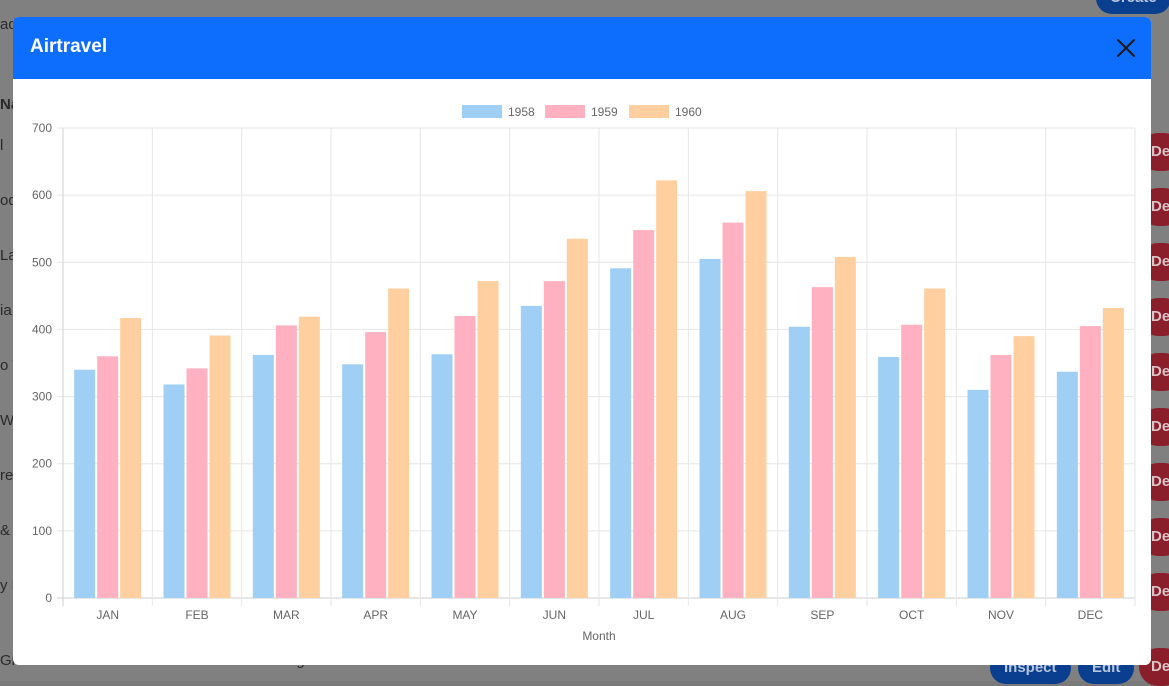 The image size is (1169, 686). I want to click on bar-1960-sep, so click(845, 427).